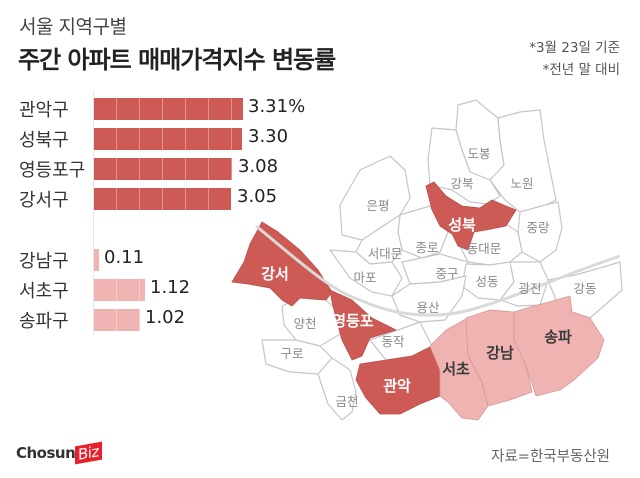 This screenshot has height=478, width=640. Describe the element at coordinates (364, 277) in the screenshot. I see `map-label-mapo: 마포` at that location.